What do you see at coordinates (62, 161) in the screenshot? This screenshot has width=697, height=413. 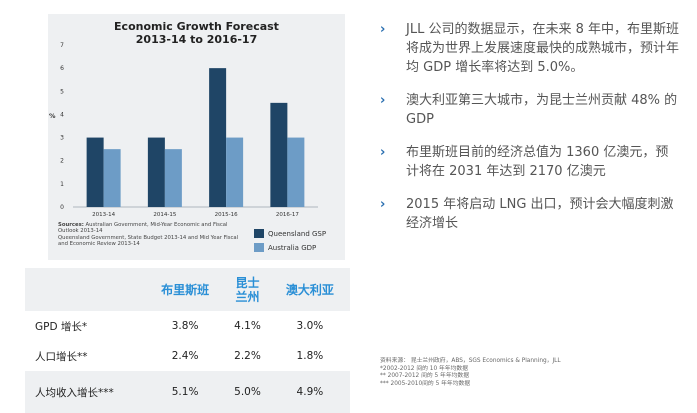 I see `y-tick-label: 2` at bounding box center [62, 161].